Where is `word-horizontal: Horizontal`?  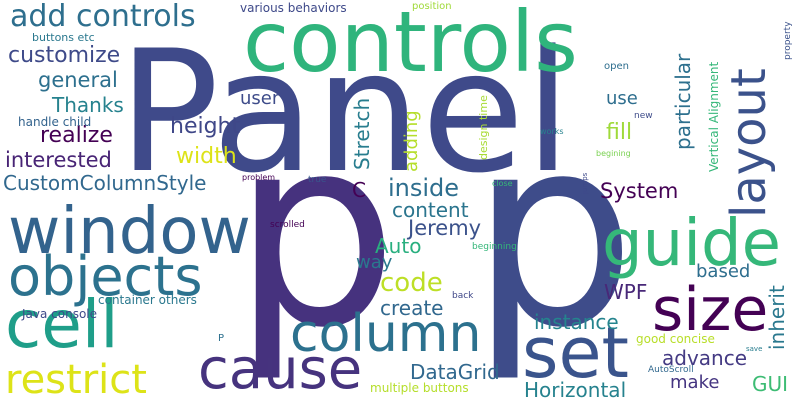 word-horizontal: Horizontal is located at coordinates (575, 389).